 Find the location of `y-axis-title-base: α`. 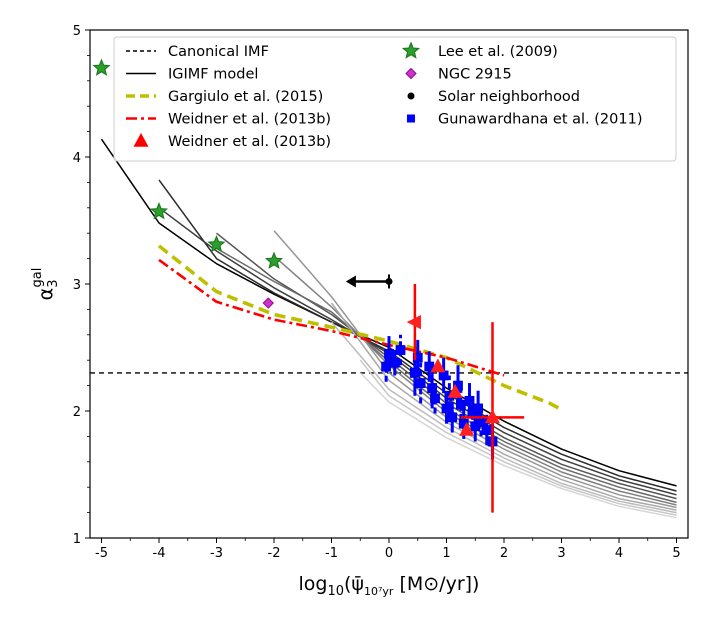

y-axis-title-base: α is located at coordinates (46, 294).